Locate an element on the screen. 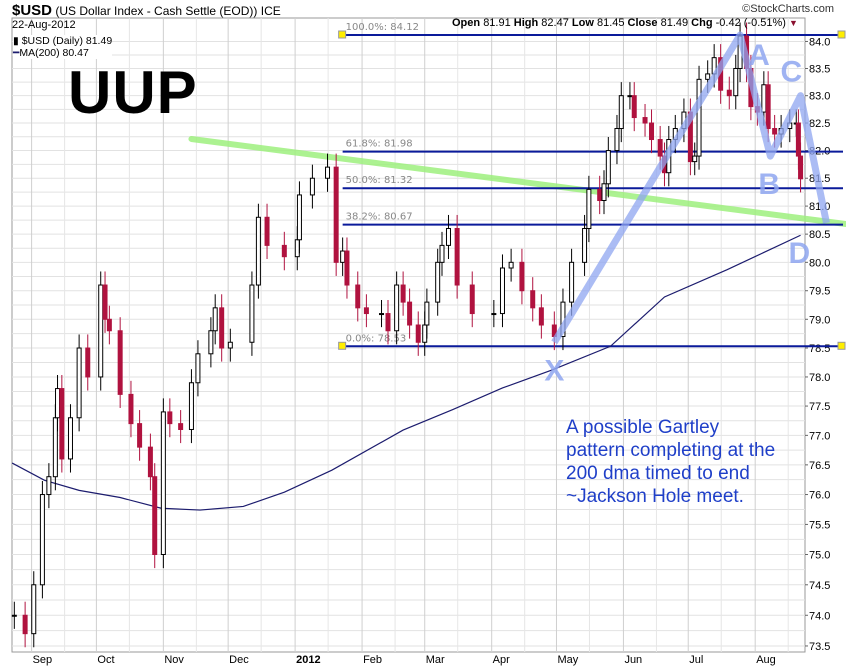 This screenshot has height=668, width=846. trendline is located at coordinates (517, 181).